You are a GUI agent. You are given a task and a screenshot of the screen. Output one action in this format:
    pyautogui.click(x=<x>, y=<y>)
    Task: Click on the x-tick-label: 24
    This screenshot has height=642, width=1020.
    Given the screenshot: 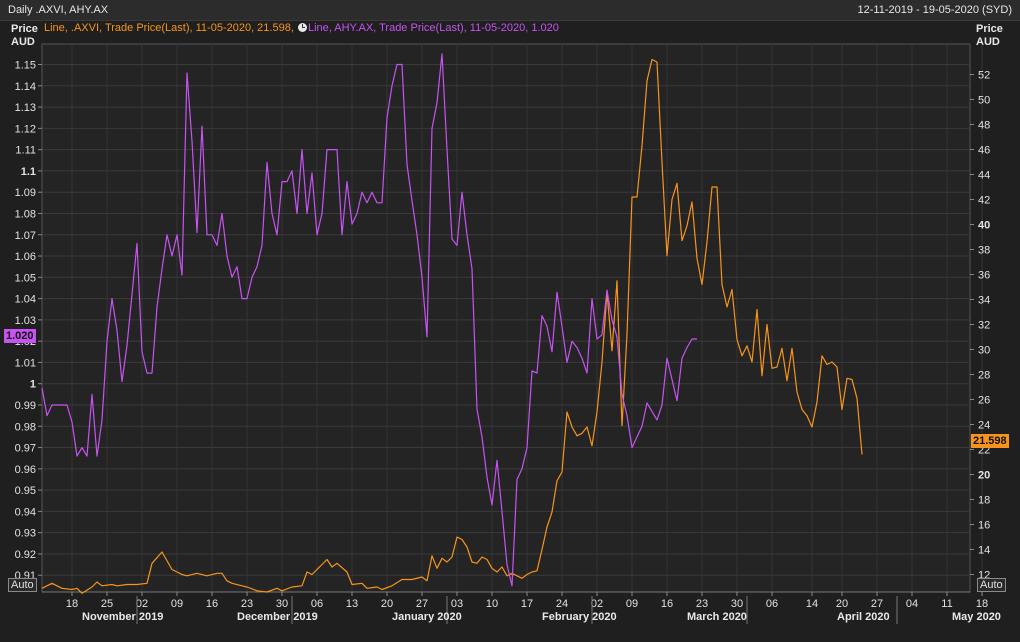 What is the action you would take?
    pyautogui.click(x=562, y=604)
    